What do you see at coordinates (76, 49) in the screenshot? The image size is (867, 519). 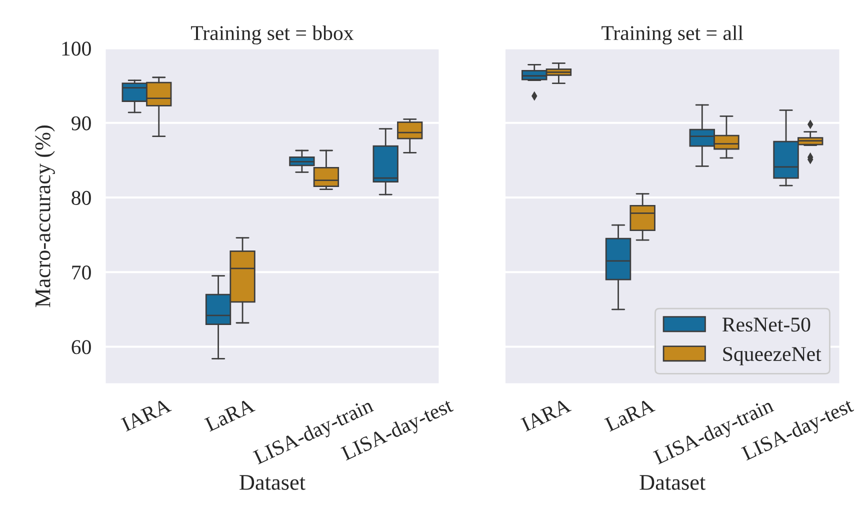 I see `y-tick-label: 100` at bounding box center [76, 49].